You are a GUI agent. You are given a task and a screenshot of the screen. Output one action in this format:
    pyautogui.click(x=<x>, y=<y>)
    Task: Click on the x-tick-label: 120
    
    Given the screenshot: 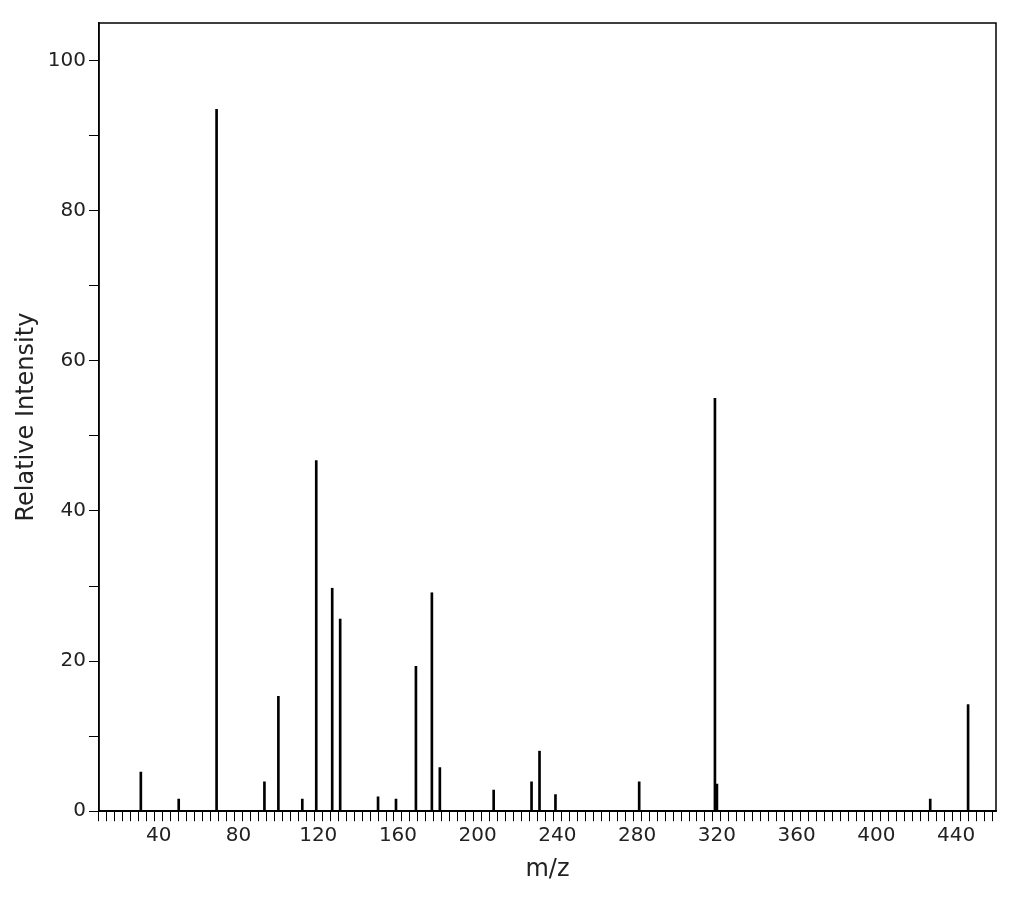 What is the action you would take?
    pyautogui.click(x=318, y=834)
    